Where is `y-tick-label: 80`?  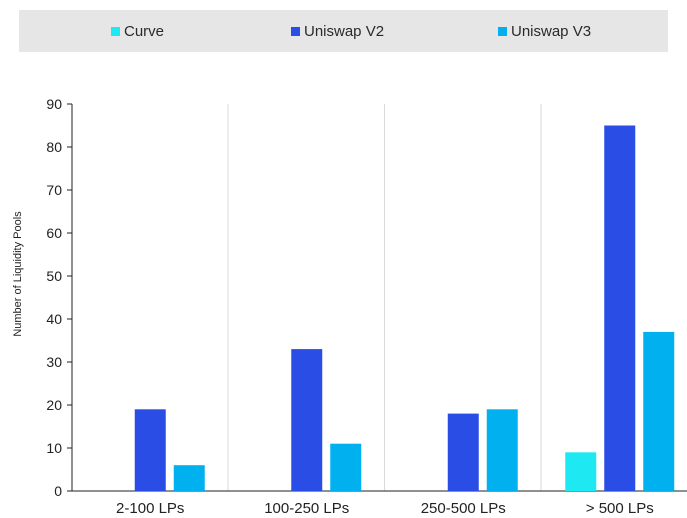
y-tick-label: 80 is located at coordinates (54, 147).